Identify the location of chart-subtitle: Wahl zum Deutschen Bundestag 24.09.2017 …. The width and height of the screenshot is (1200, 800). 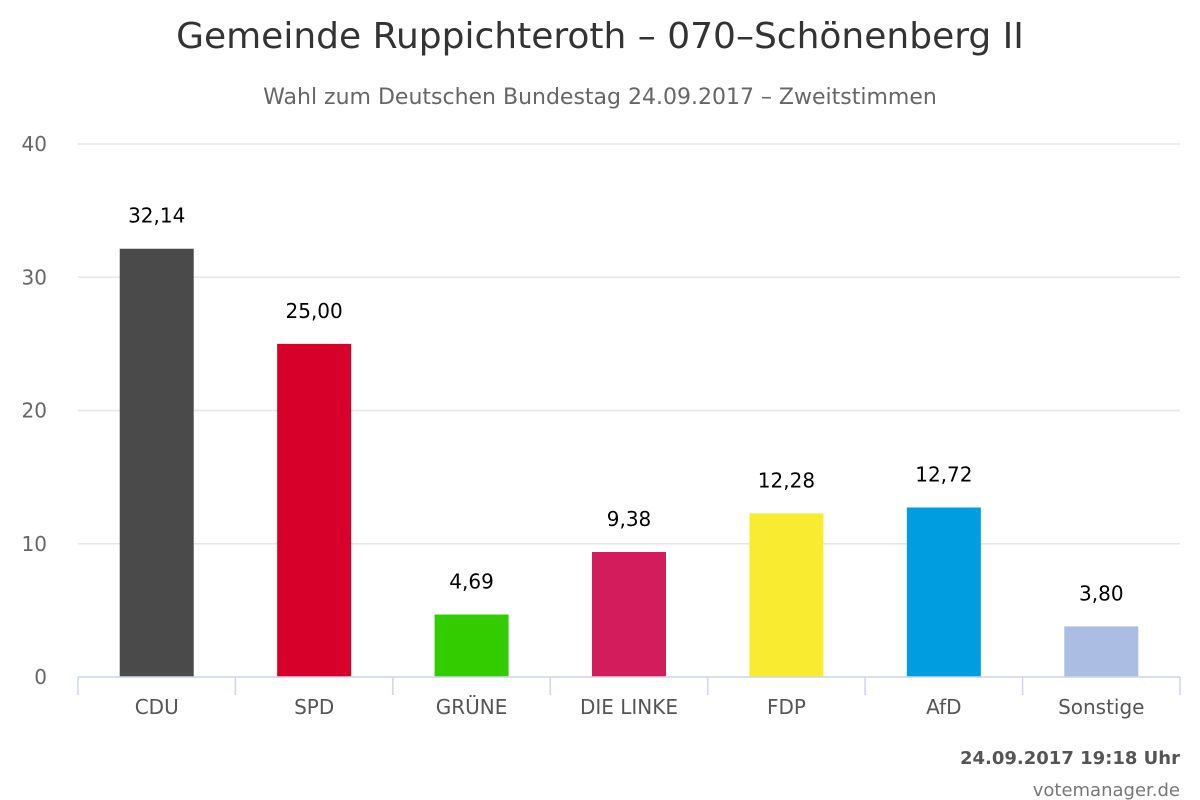
(600, 97).